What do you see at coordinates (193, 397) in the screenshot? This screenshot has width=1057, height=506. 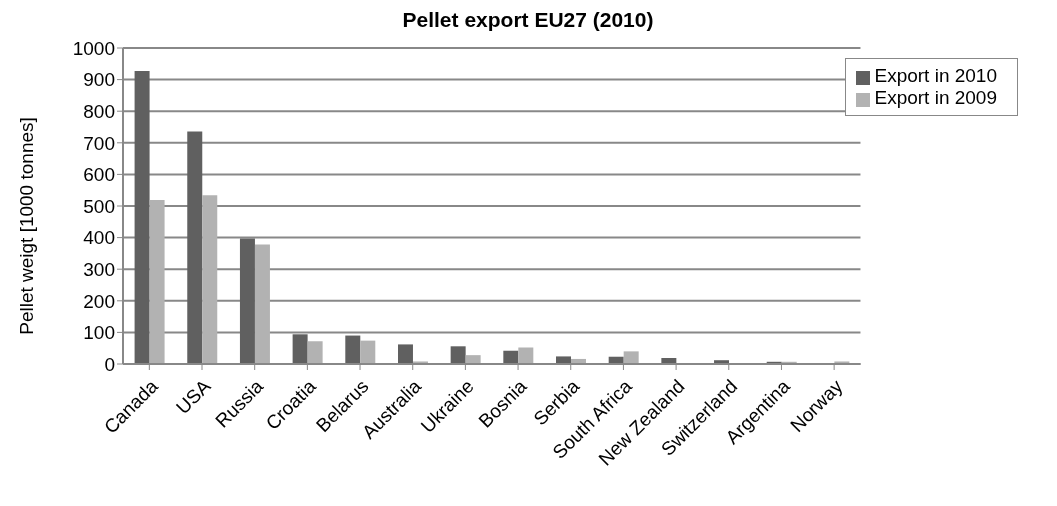 I see `x-tick-label: USA` at bounding box center [193, 397].